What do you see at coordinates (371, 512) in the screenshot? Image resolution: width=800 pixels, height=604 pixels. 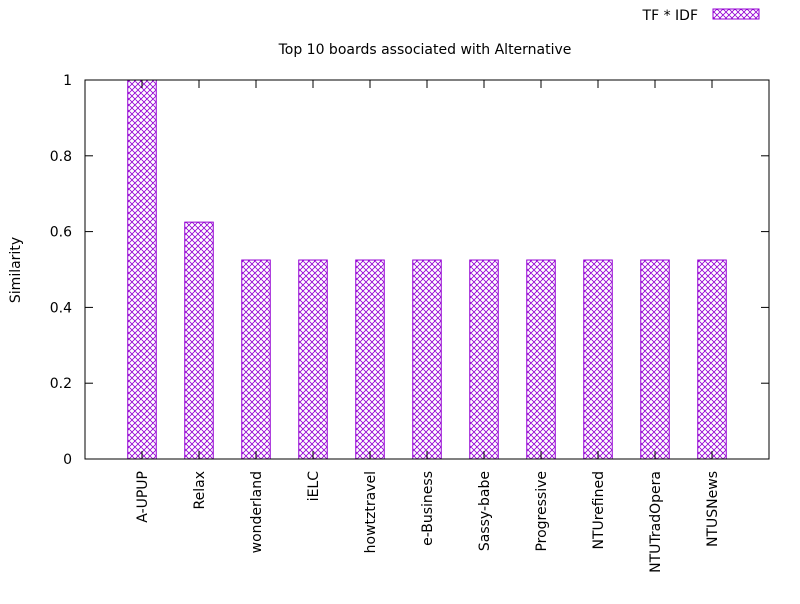 I see `x-tick-label: howtztravel` at bounding box center [371, 512].